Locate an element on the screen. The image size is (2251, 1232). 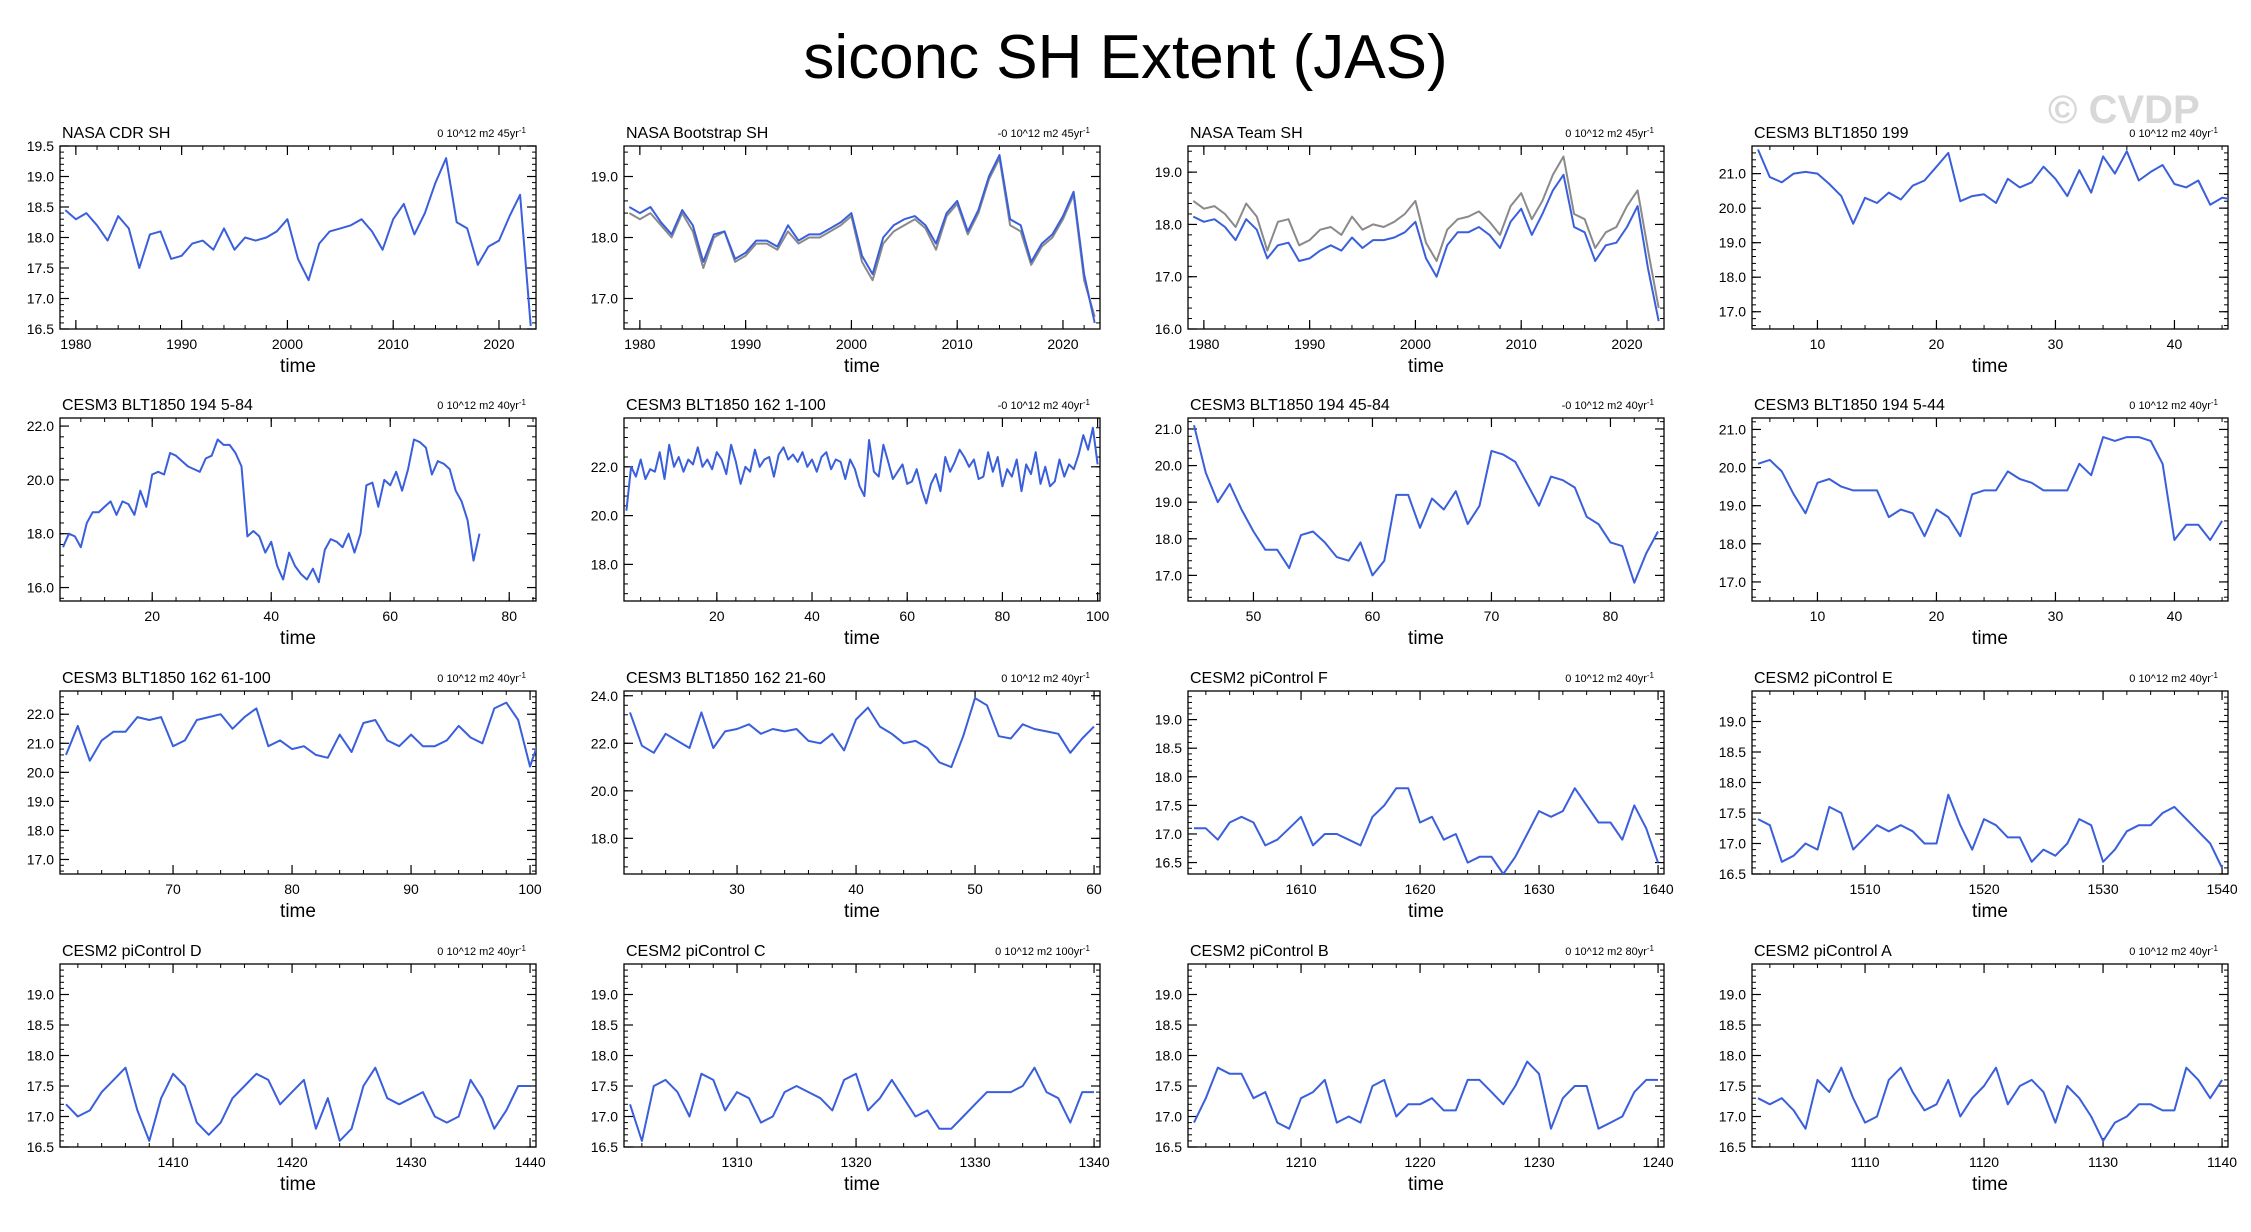
x-tick-label: 1110 is located at coordinates (1865, 1162).